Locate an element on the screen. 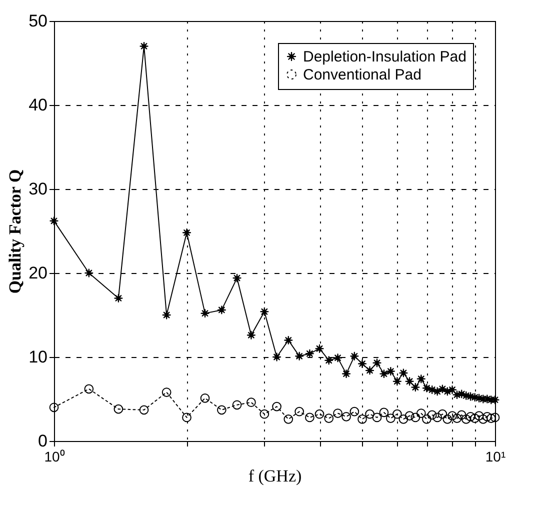 Image resolution: width=535 pixels, height=507 pixels. y-tick-label: 40 is located at coordinates (38, 105).